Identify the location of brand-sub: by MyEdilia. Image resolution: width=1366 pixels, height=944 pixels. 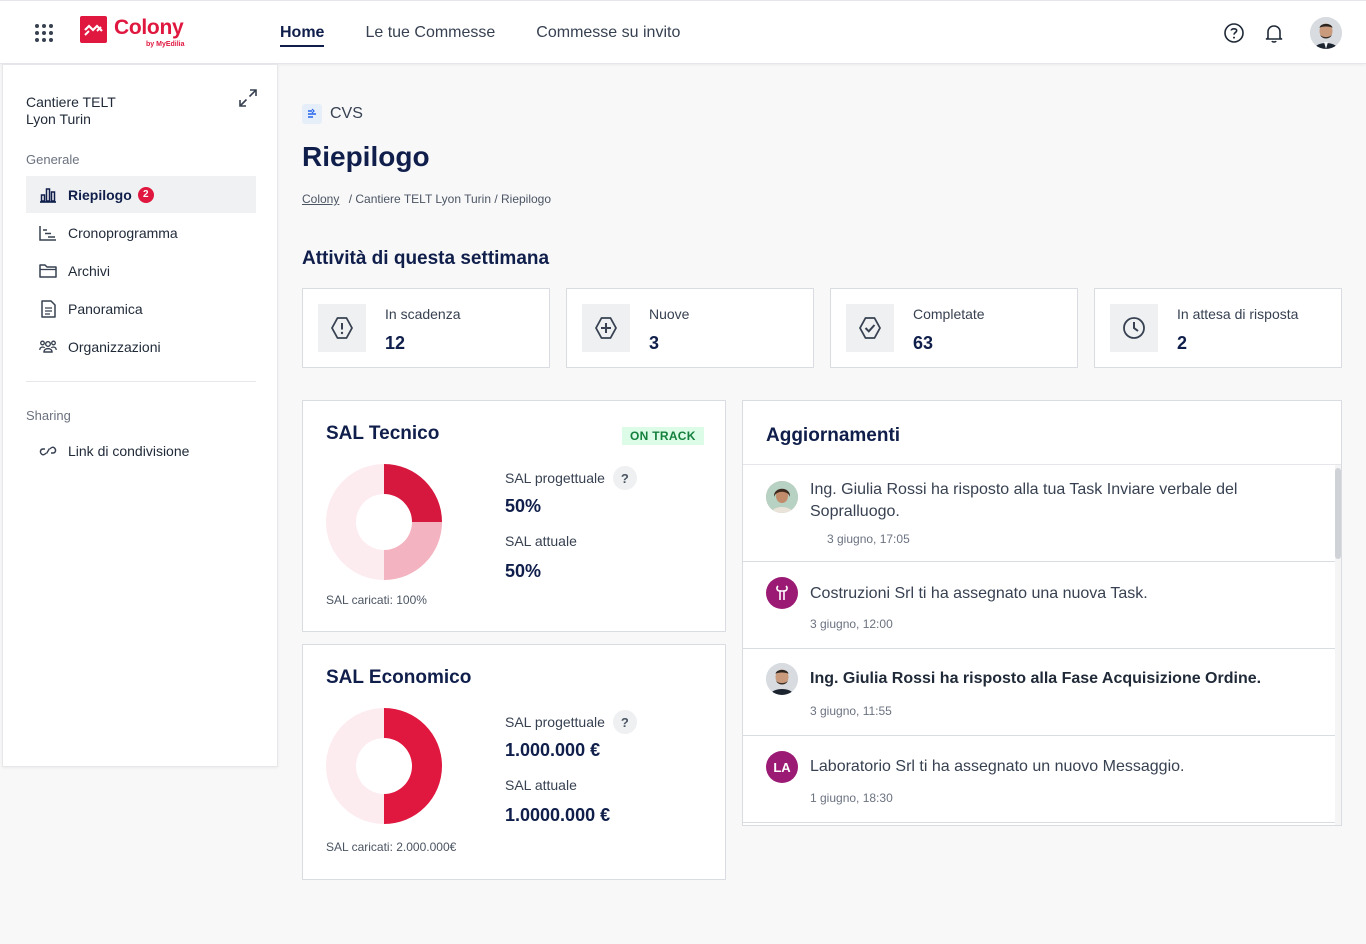
(165, 44).